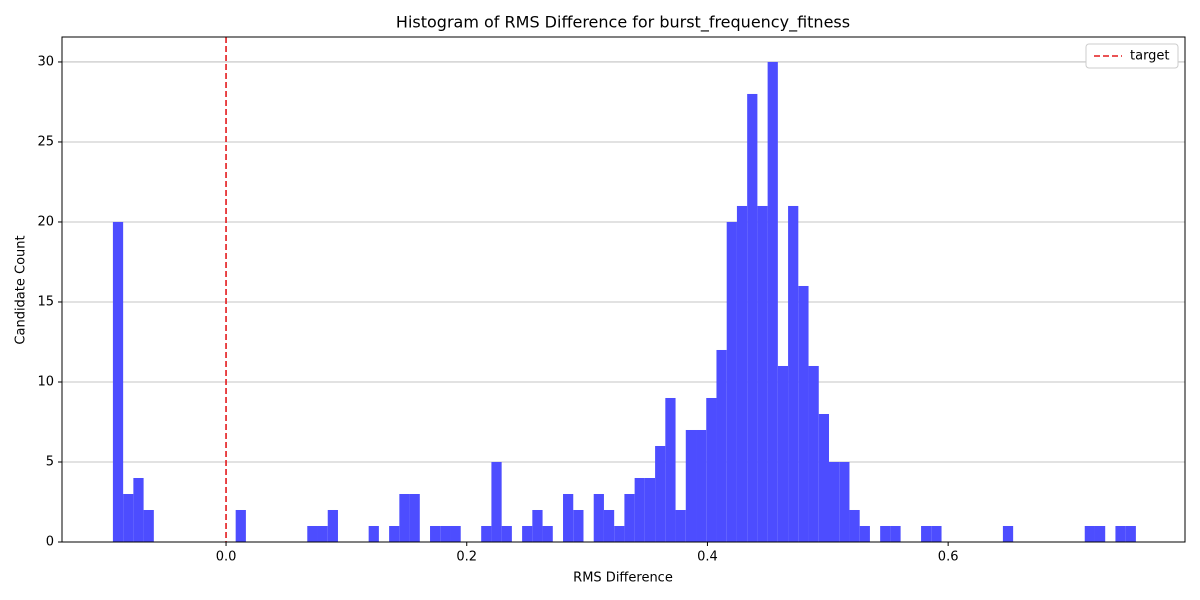  What do you see at coordinates (948, 557) in the screenshot?
I see `x-tick-label: 0.6` at bounding box center [948, 557].